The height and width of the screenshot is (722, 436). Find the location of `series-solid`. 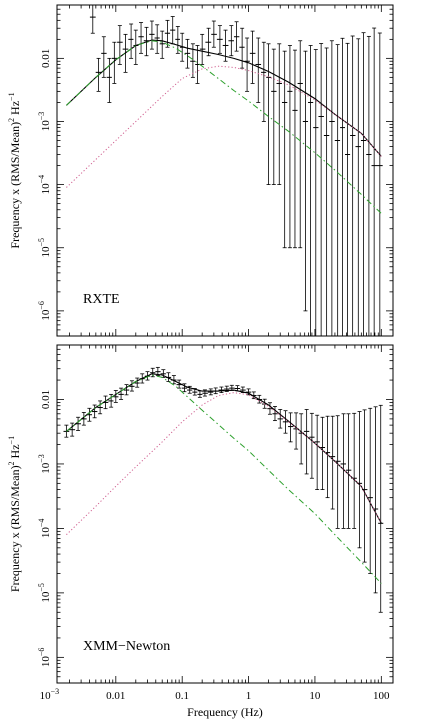

series-solid is located at coordinates (224, 98).